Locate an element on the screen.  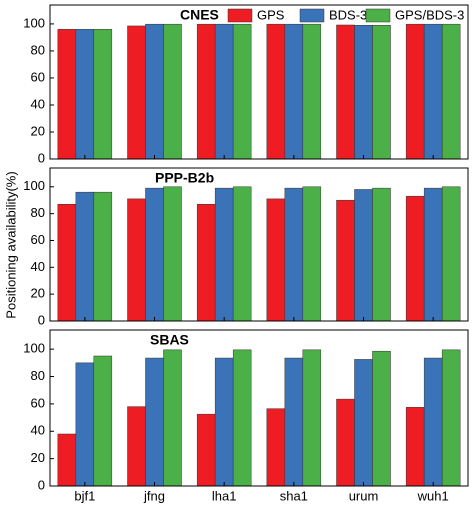
panel-title: CNES is located at coordinates (199, 15).